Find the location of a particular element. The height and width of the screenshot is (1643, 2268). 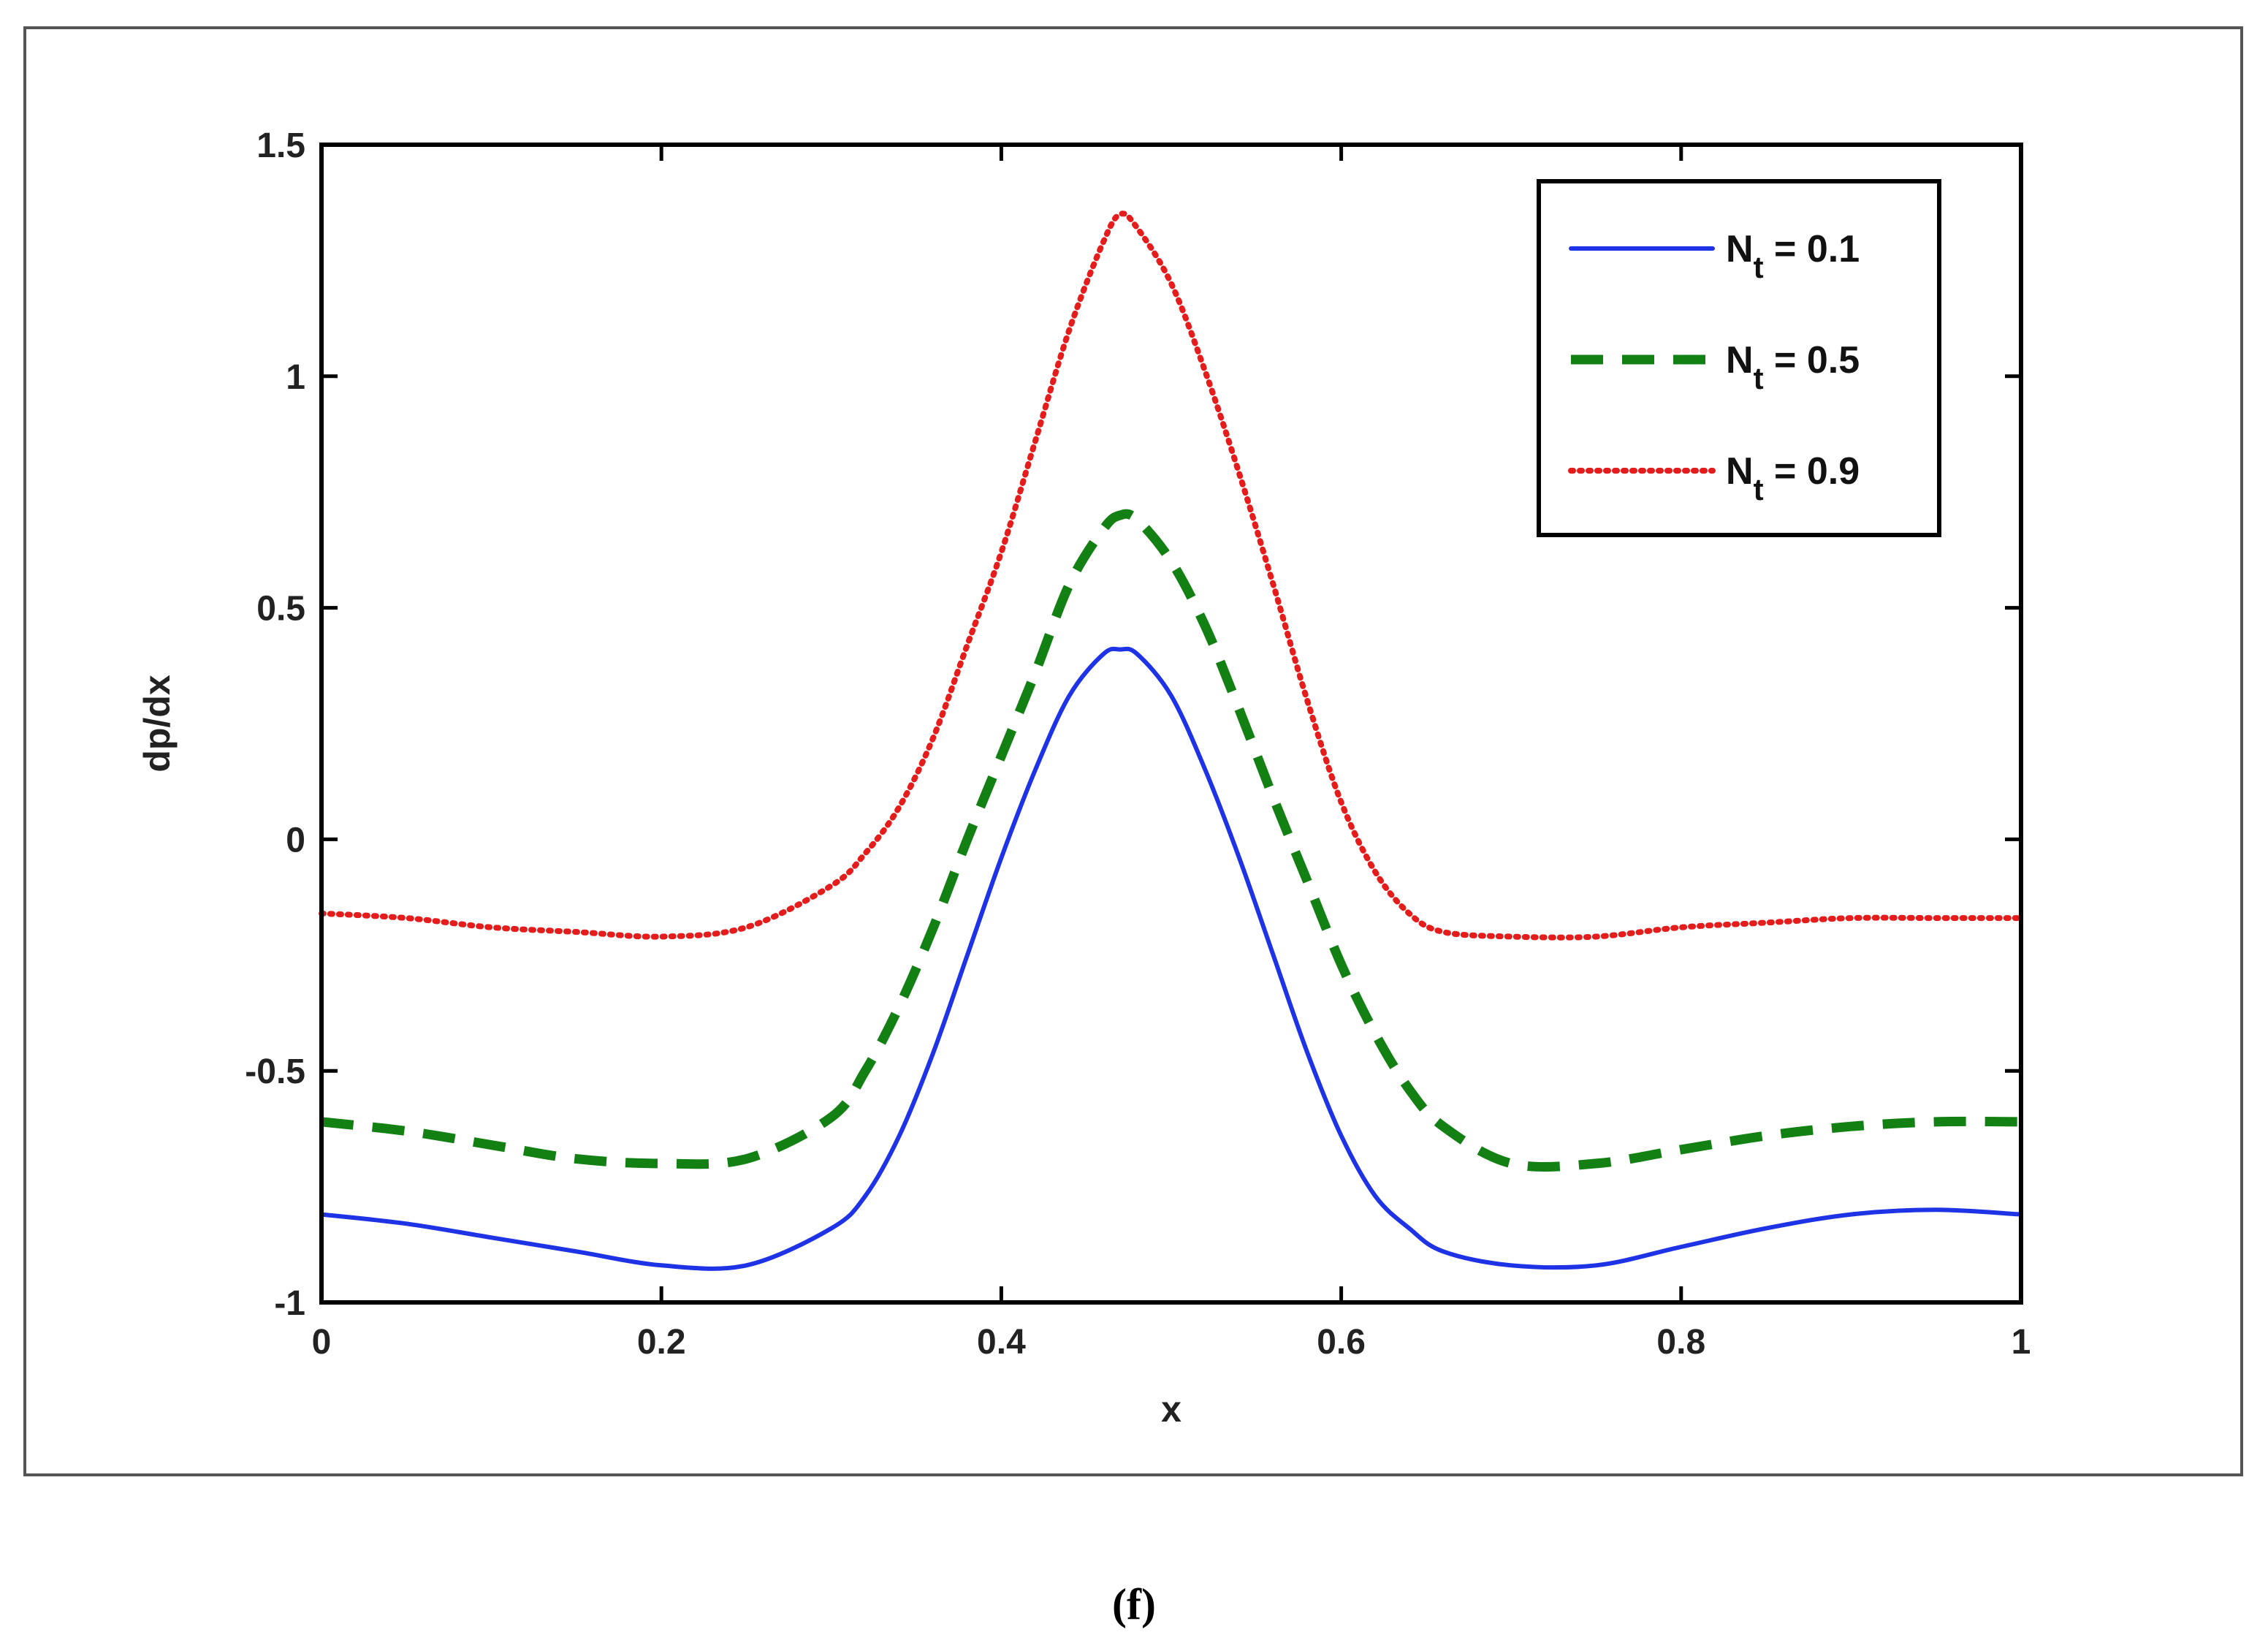

legend-entry-3: Nt = 0.9 is located at coordinates (1714, 478).